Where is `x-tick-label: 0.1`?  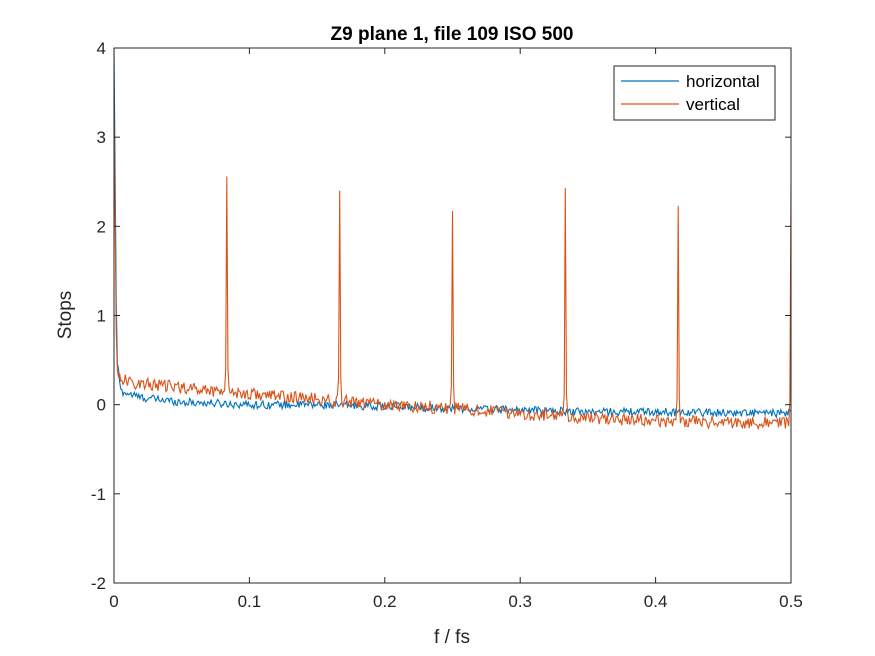
x-tick-label: 0.1 is located at coordinates (250, 601).